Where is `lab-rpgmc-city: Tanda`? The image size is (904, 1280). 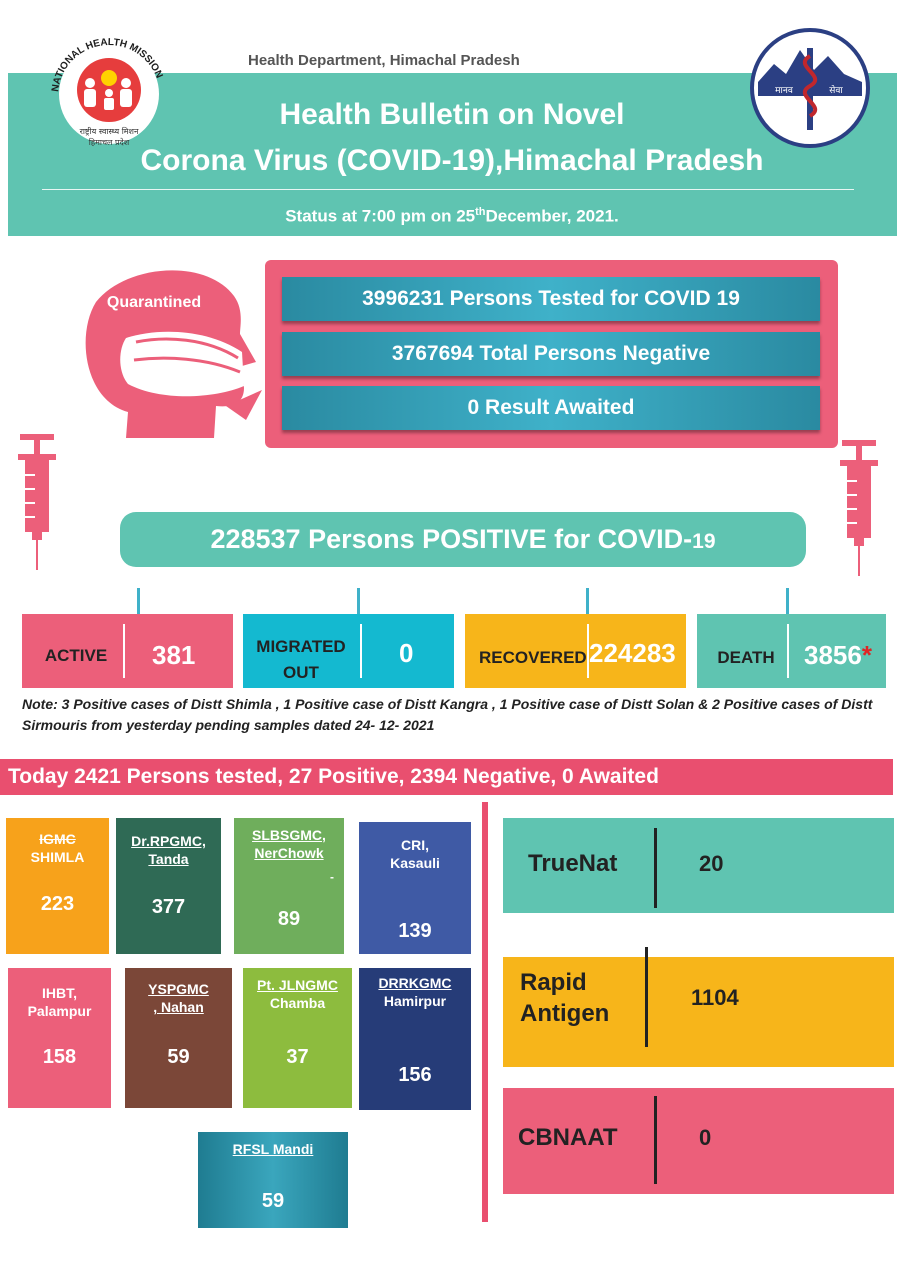
lab-rpgmc-city: Tanda is located at coordinates (168, 859).